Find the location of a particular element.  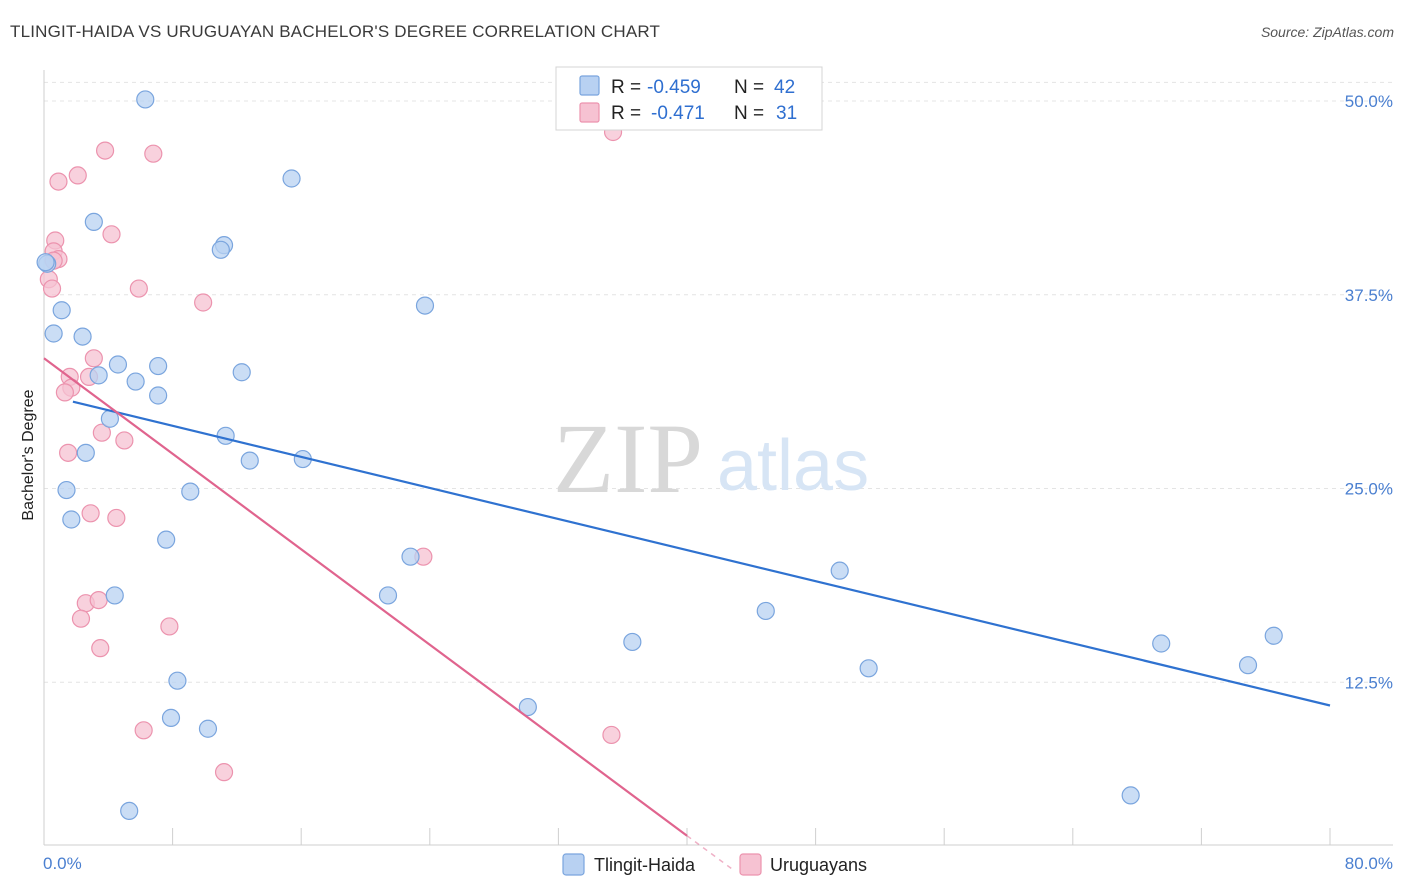

y-tick-label: 12.5% is located at coordinates (1369, 682).